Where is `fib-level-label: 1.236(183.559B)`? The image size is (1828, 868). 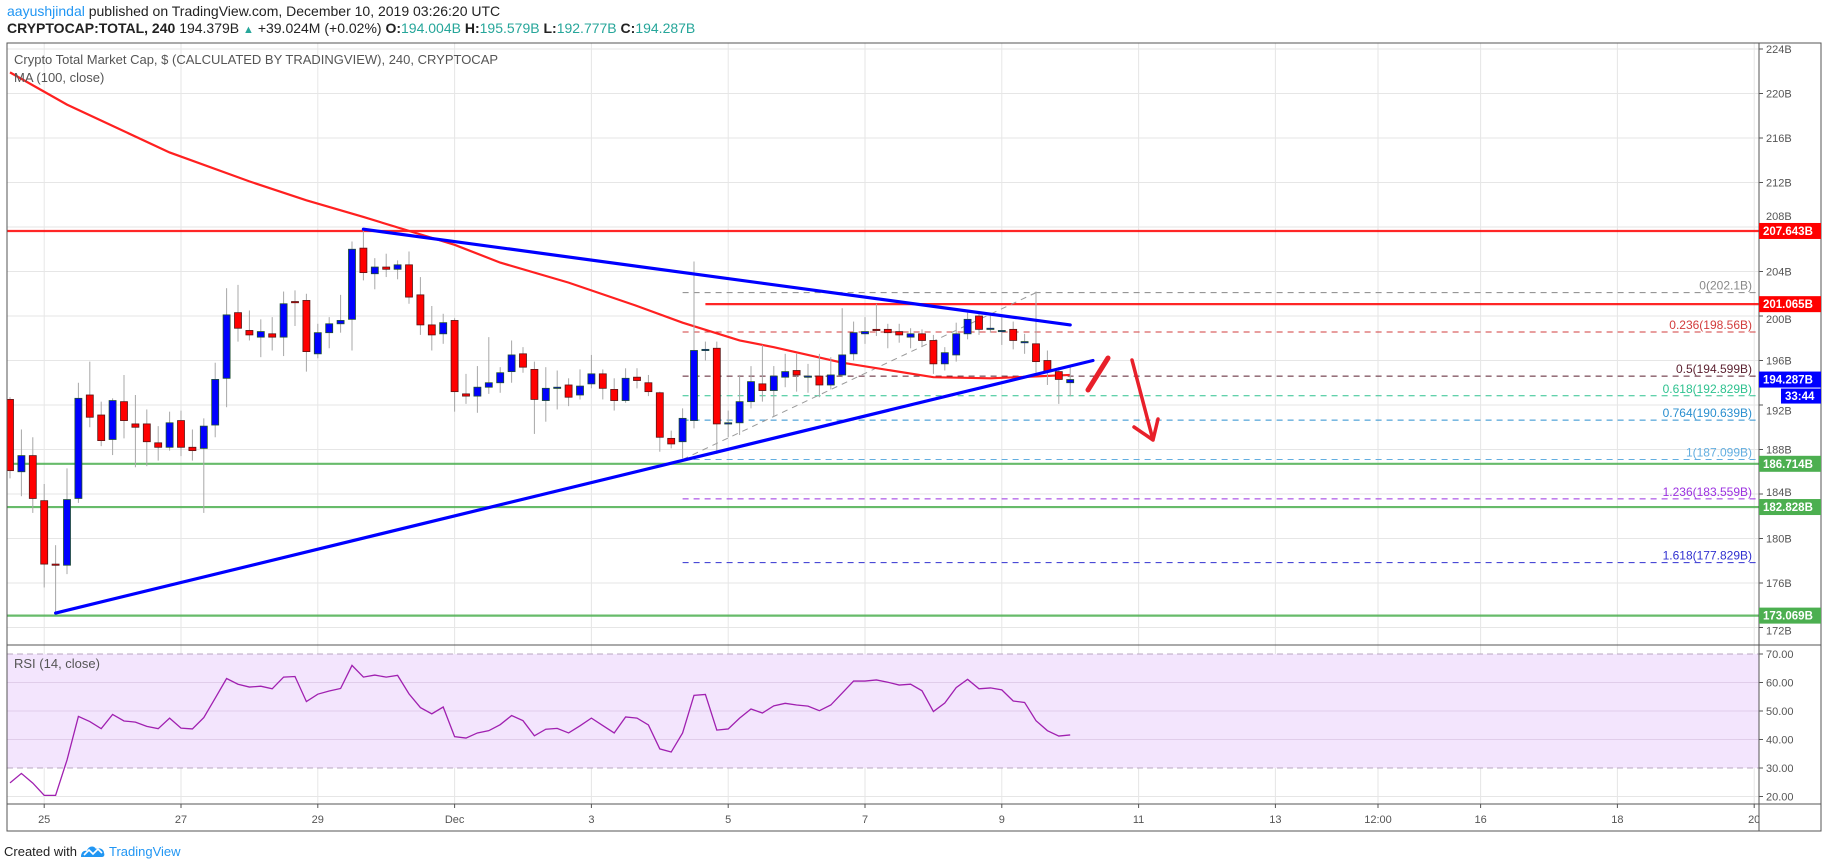 fib-level-label: 1.236(183.559B) is located at coordinates (1707, 492).